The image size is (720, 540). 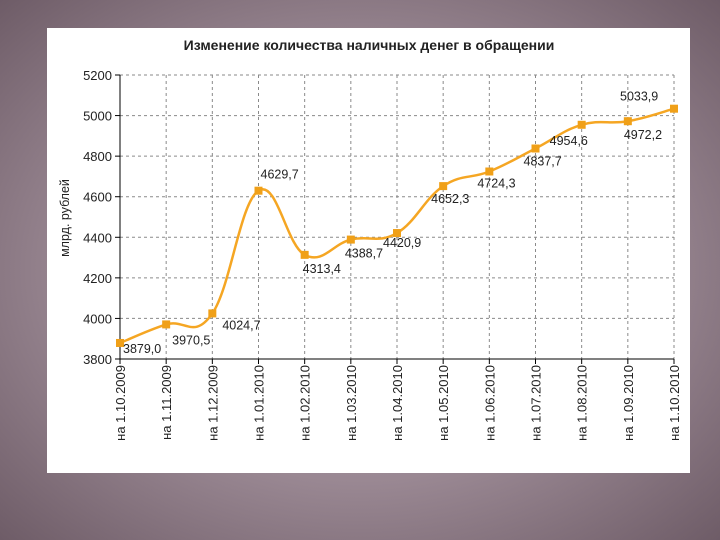 I want to click on x-tick-label: на 1.06.2010, so click(x=489, y=403).